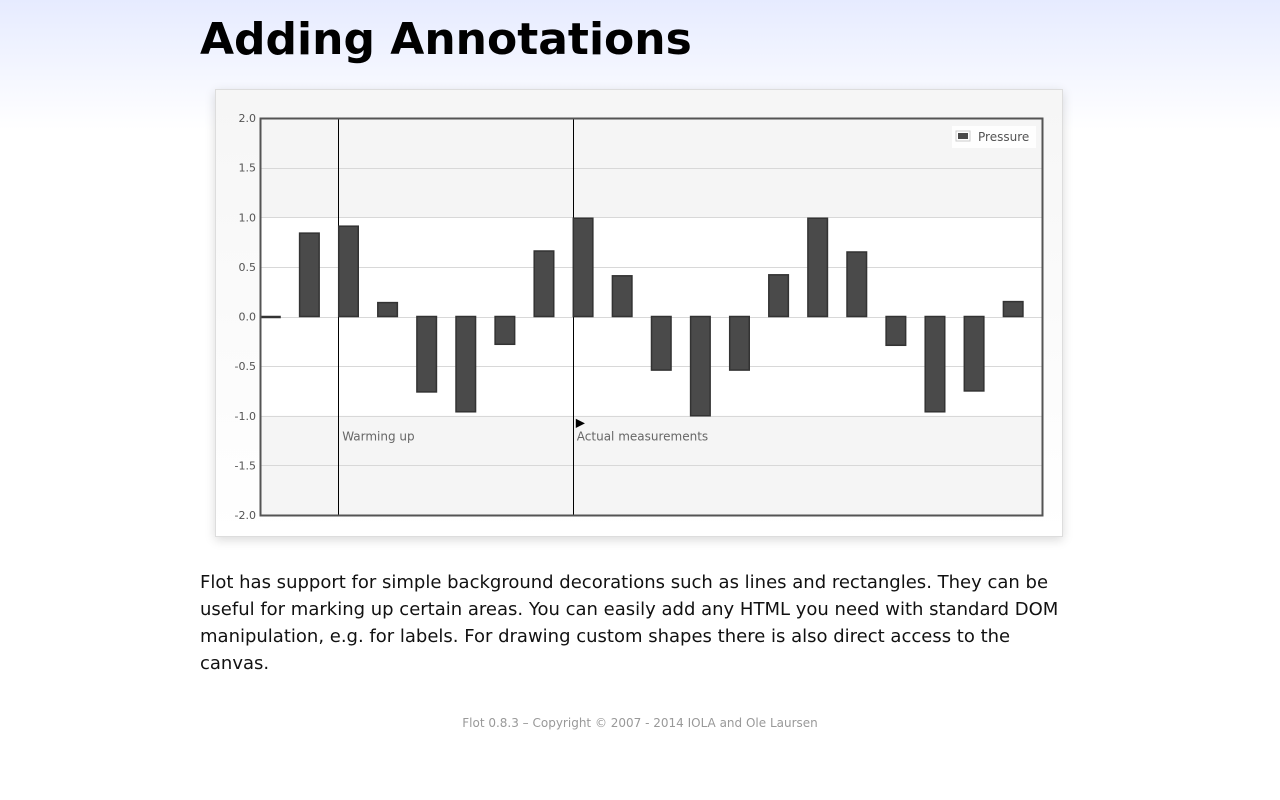 The image size is (1280, 800). I want to click on arrow-marker: ▶, so click(581, 423).